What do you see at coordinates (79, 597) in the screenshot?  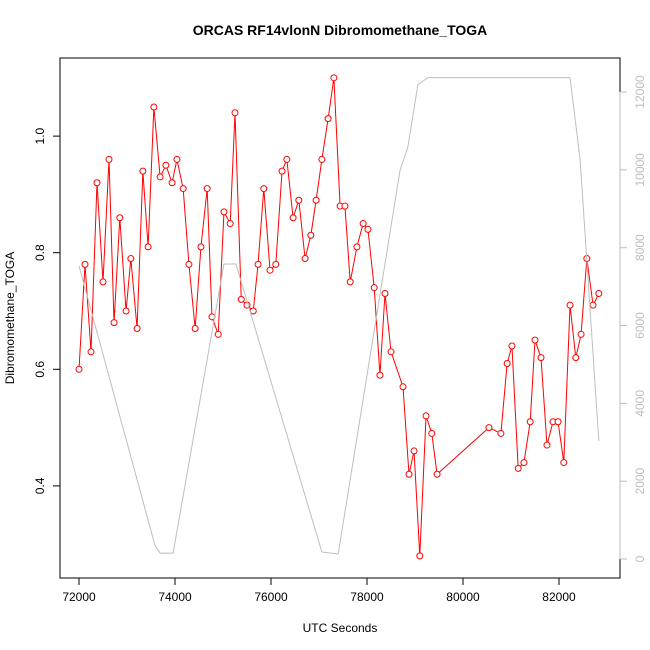 I see `x-tick-label: 72000` at bounding box center [79, 597].